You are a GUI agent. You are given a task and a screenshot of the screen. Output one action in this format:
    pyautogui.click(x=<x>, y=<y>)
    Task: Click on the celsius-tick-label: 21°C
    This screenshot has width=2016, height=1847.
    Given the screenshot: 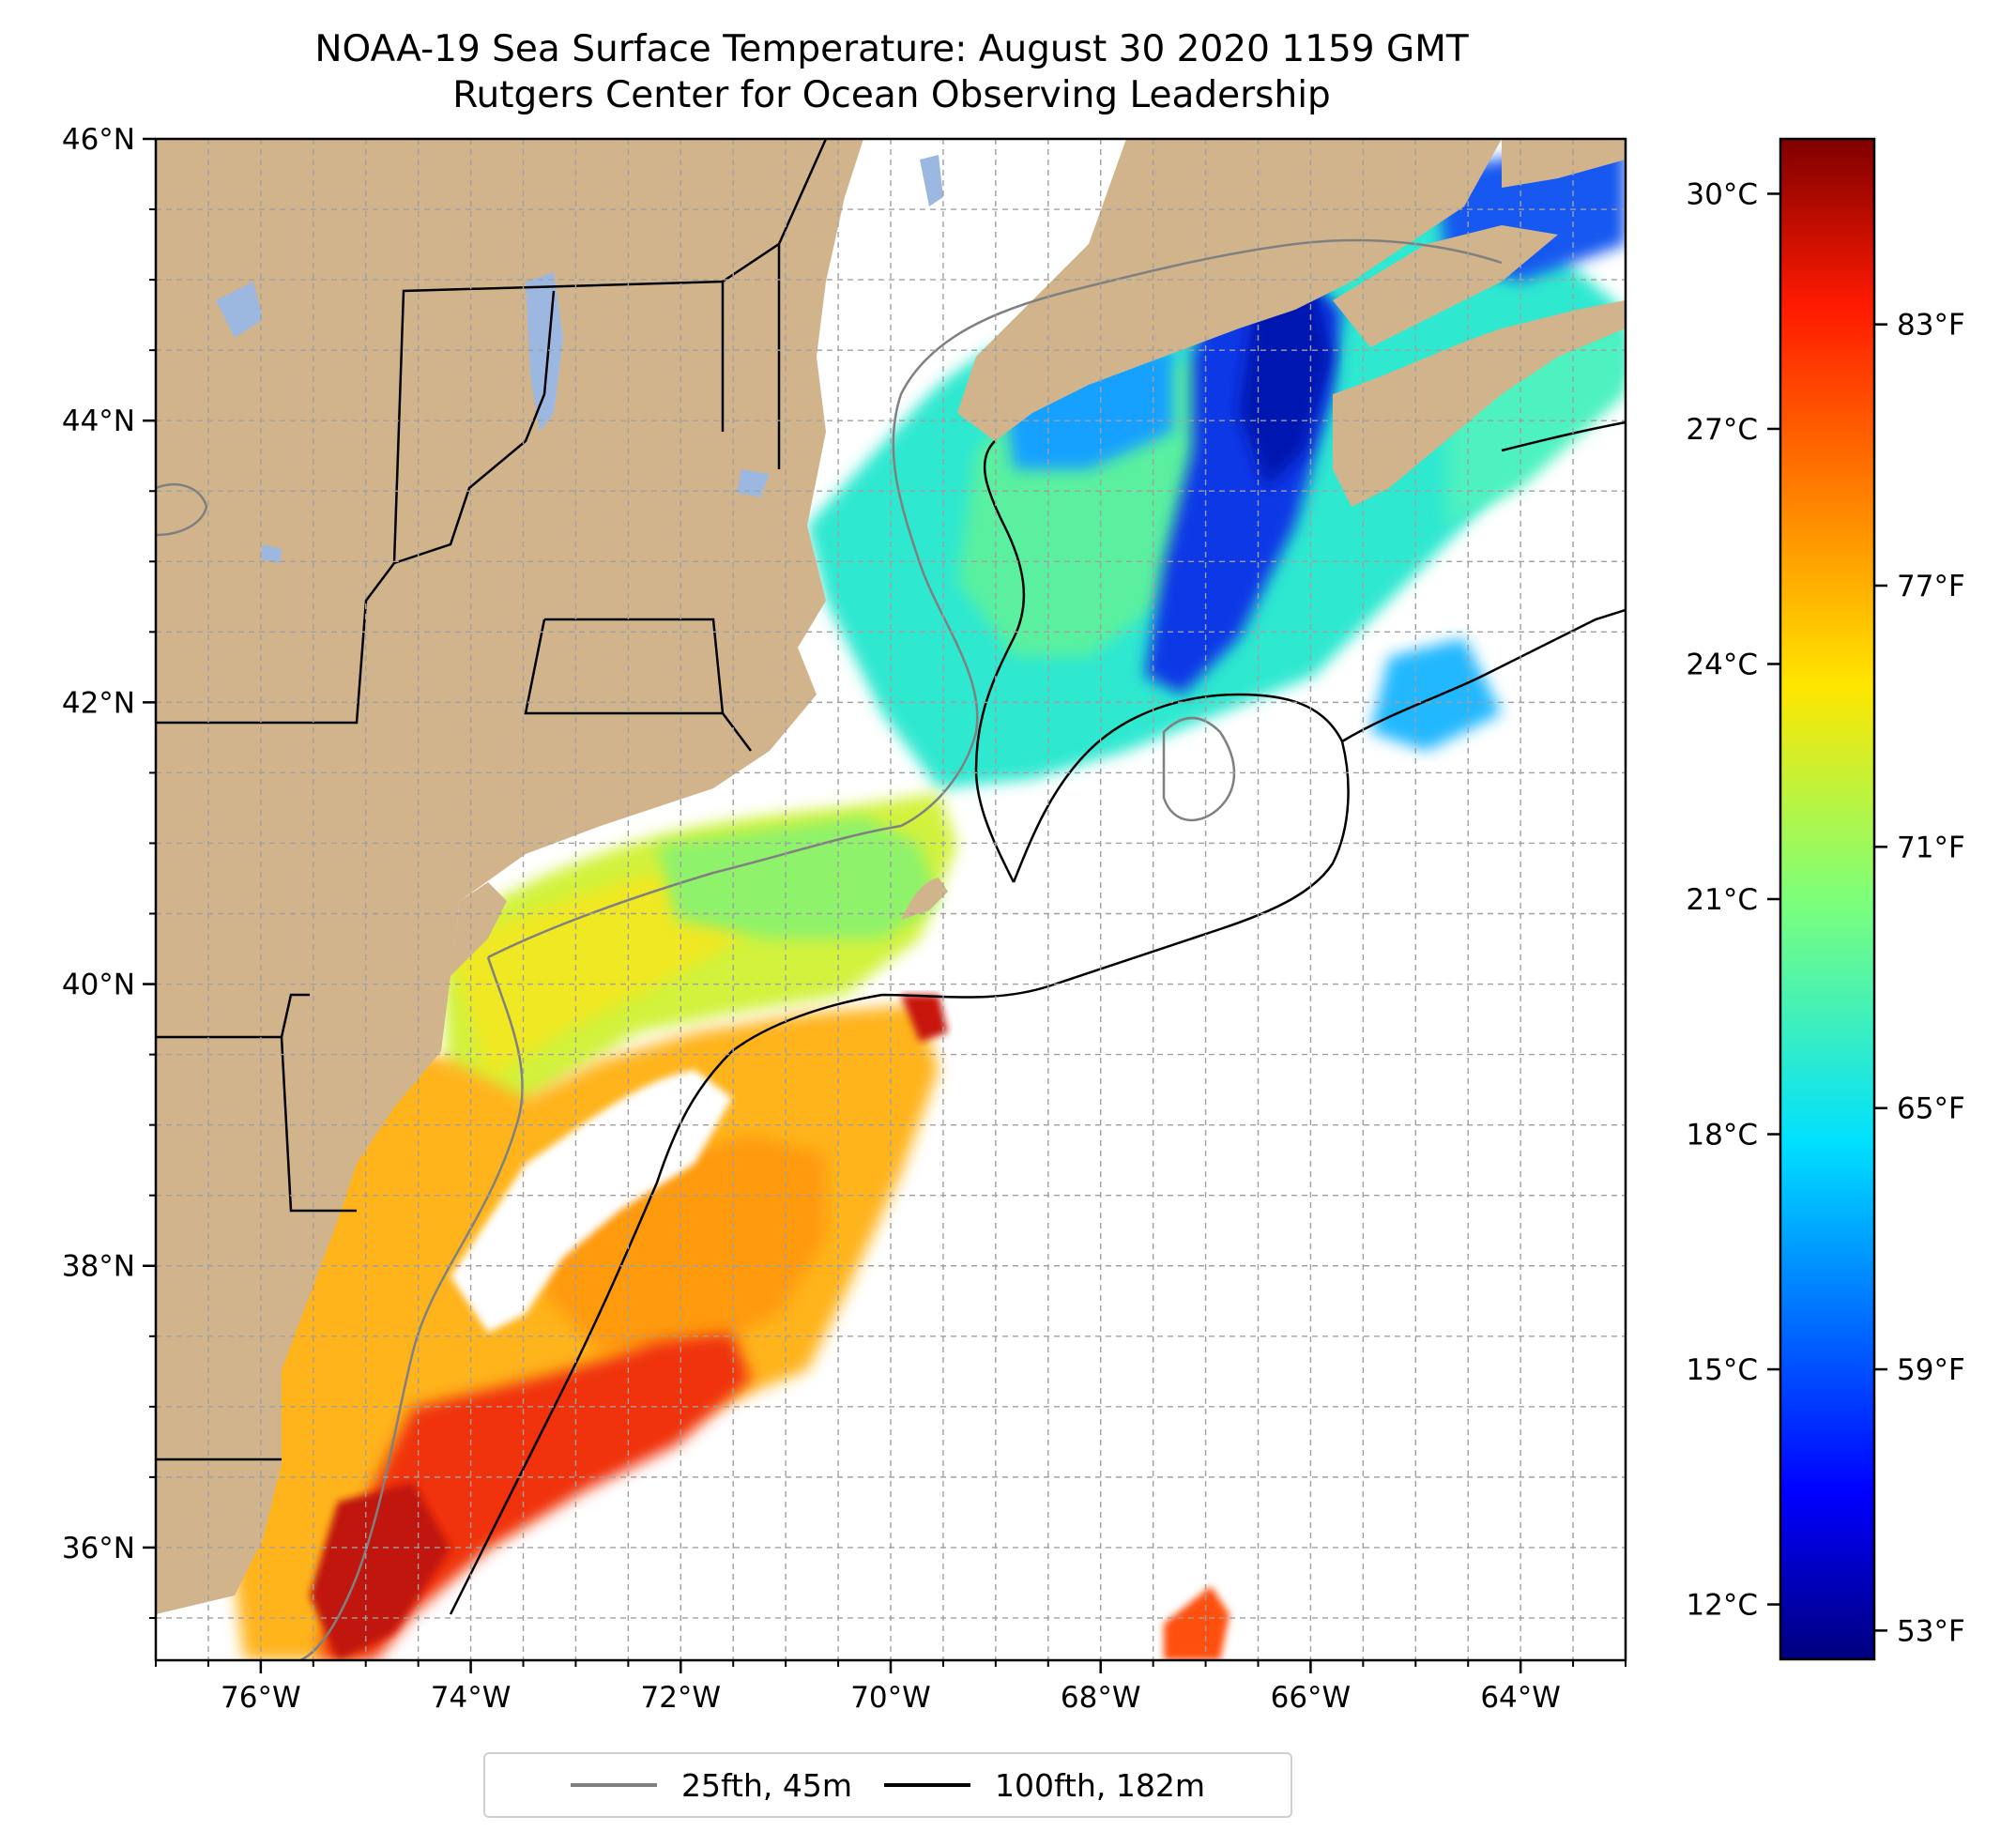 What is the action you would take?
    pyautogui.click(x=1722, y=900)
    